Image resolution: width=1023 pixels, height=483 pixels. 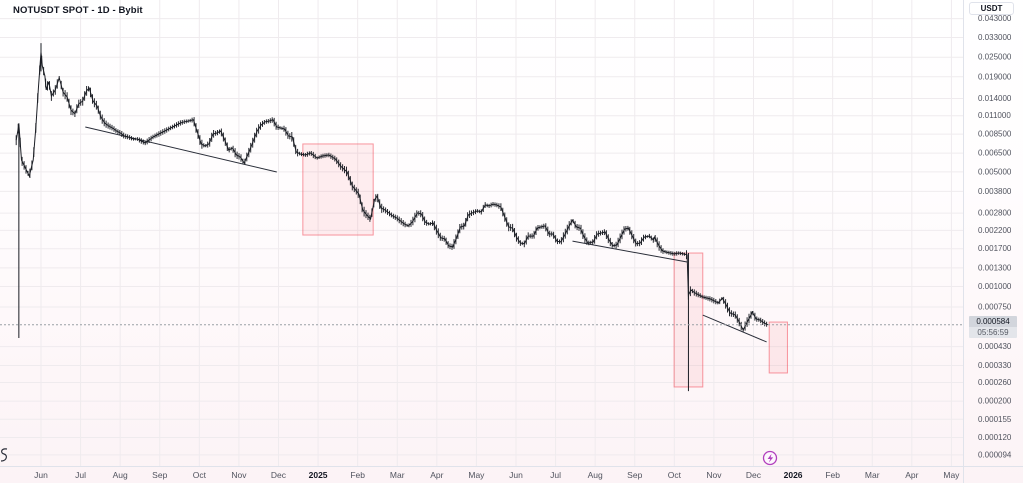 I want to click on price-axis-tick: 0.003800, so click(x=995, y=191).